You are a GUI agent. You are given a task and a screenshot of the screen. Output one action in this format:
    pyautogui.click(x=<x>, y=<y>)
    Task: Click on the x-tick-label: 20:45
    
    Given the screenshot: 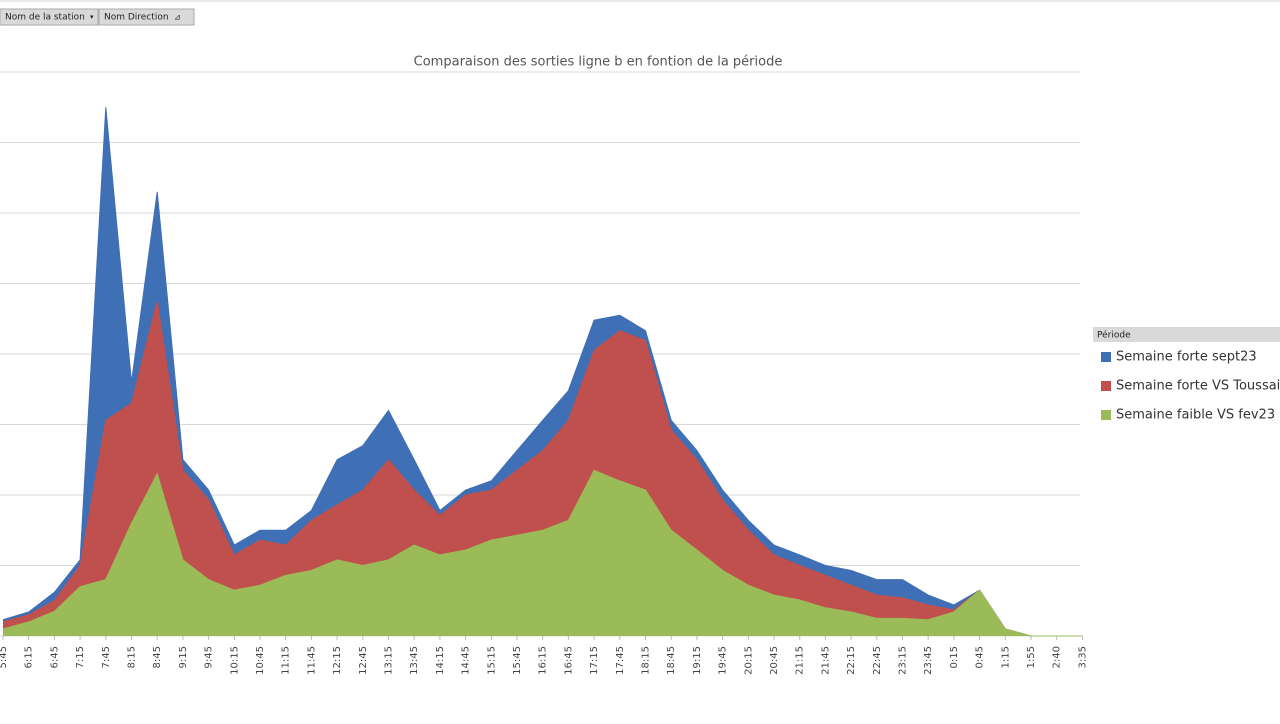 What is the action you would take?
    pyautogui.click(x=774, y=660)
    